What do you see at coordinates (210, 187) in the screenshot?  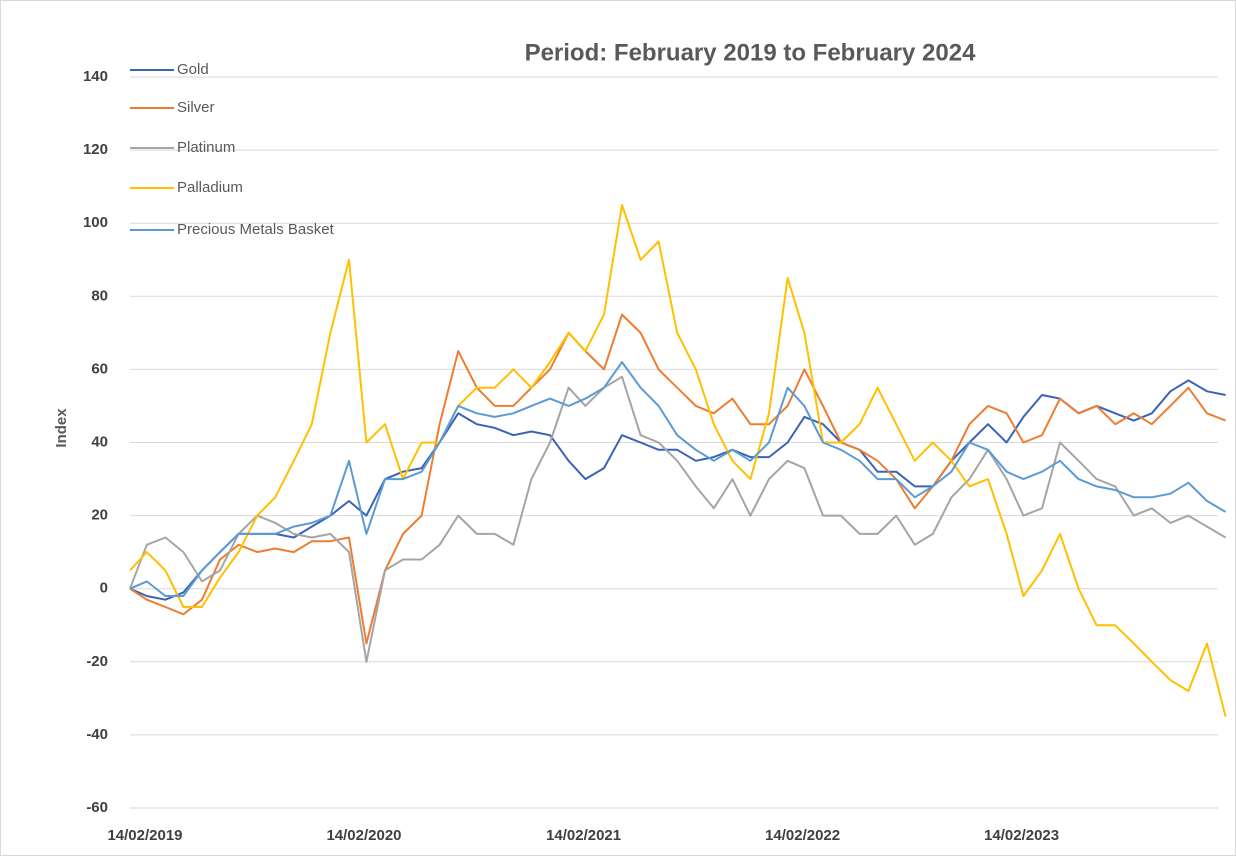 I see `legend-label: Palladium` at bounding box center [210, 187].